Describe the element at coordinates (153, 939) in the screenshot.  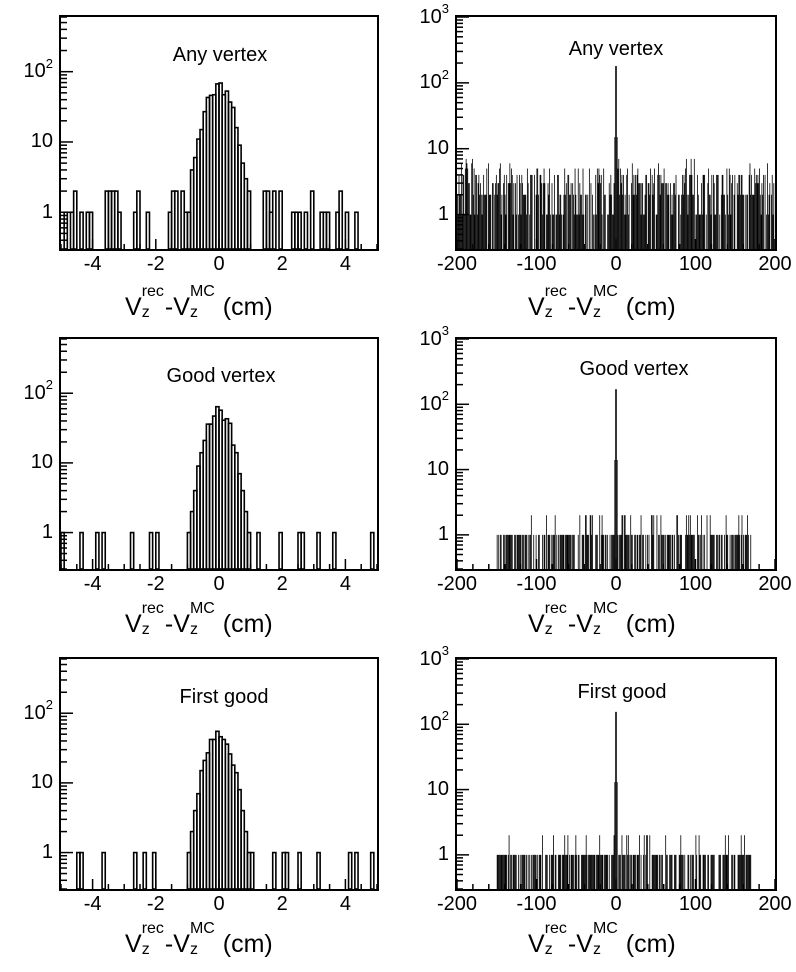
I see `xlabel-scripts: reczrec` at that location.